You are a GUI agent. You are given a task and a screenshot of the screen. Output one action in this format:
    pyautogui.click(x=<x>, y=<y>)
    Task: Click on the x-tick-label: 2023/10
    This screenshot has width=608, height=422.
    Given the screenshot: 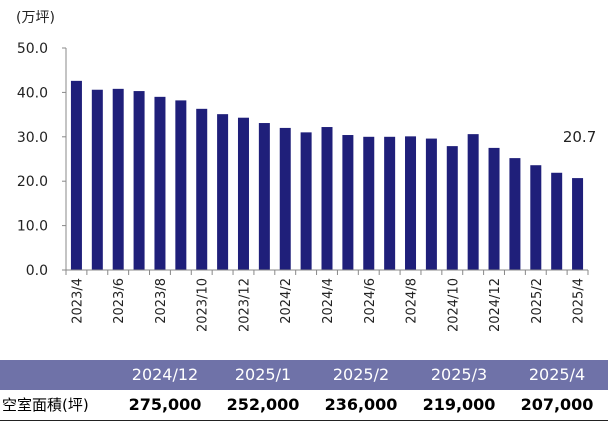 What is the action you would take?
    pyautogui.click(x=203, y=305)
    